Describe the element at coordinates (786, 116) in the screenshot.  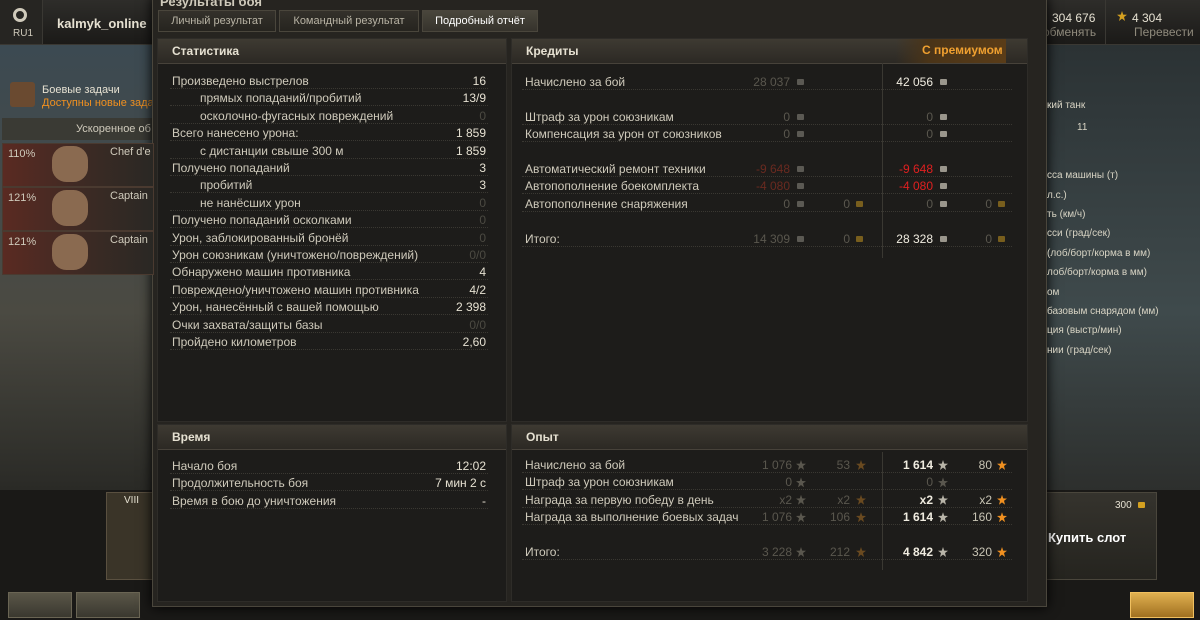
I see `credit-base: 0` at that location.